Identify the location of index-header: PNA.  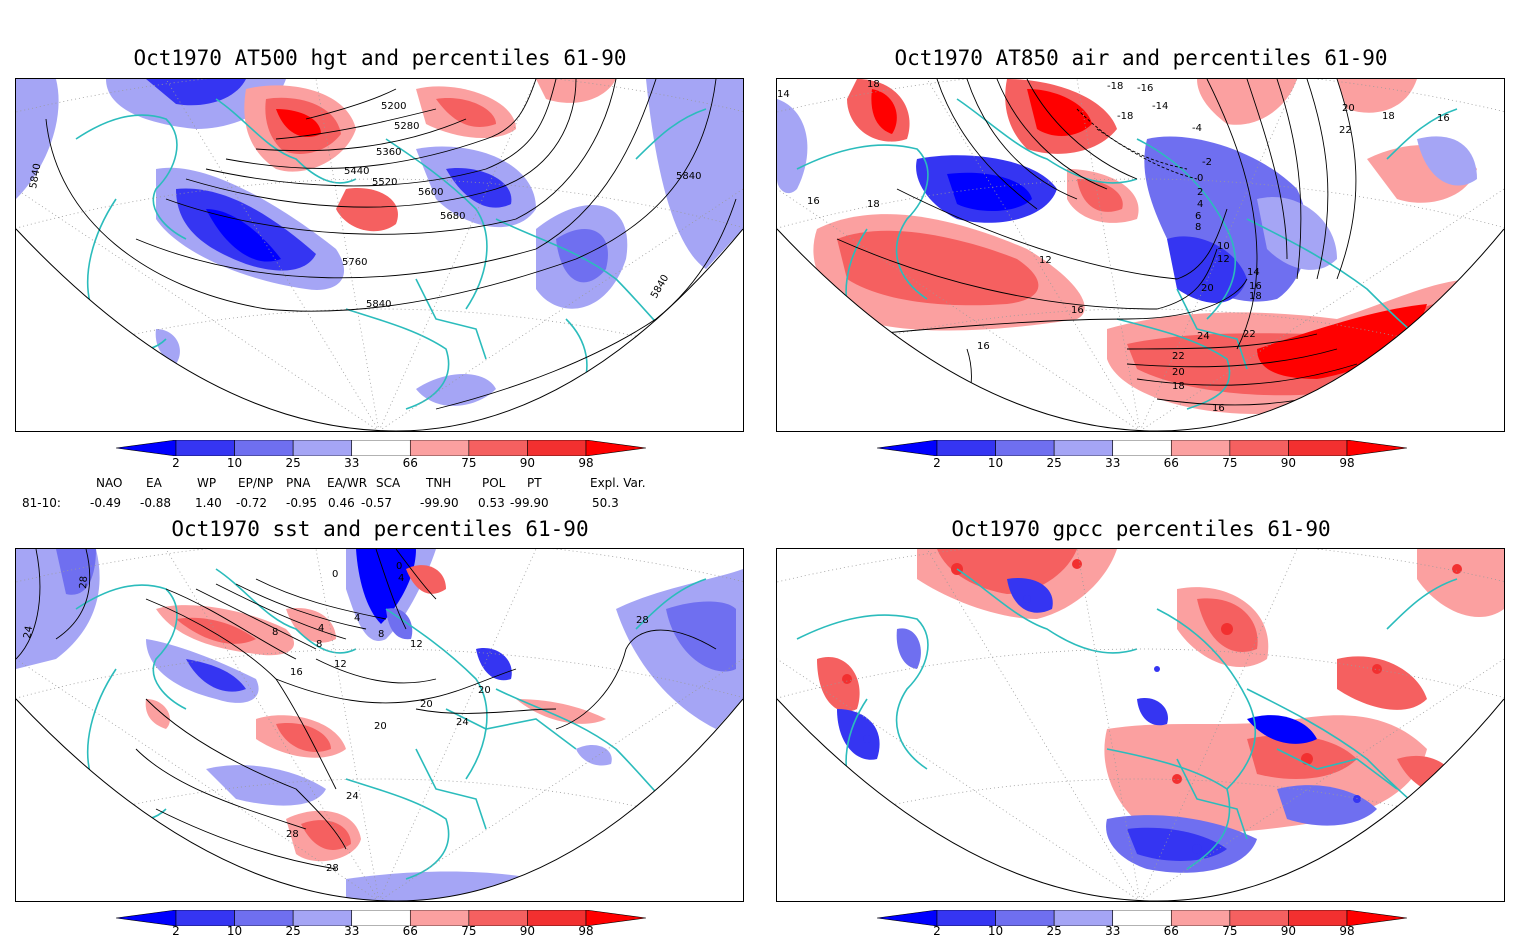
(298, 483).